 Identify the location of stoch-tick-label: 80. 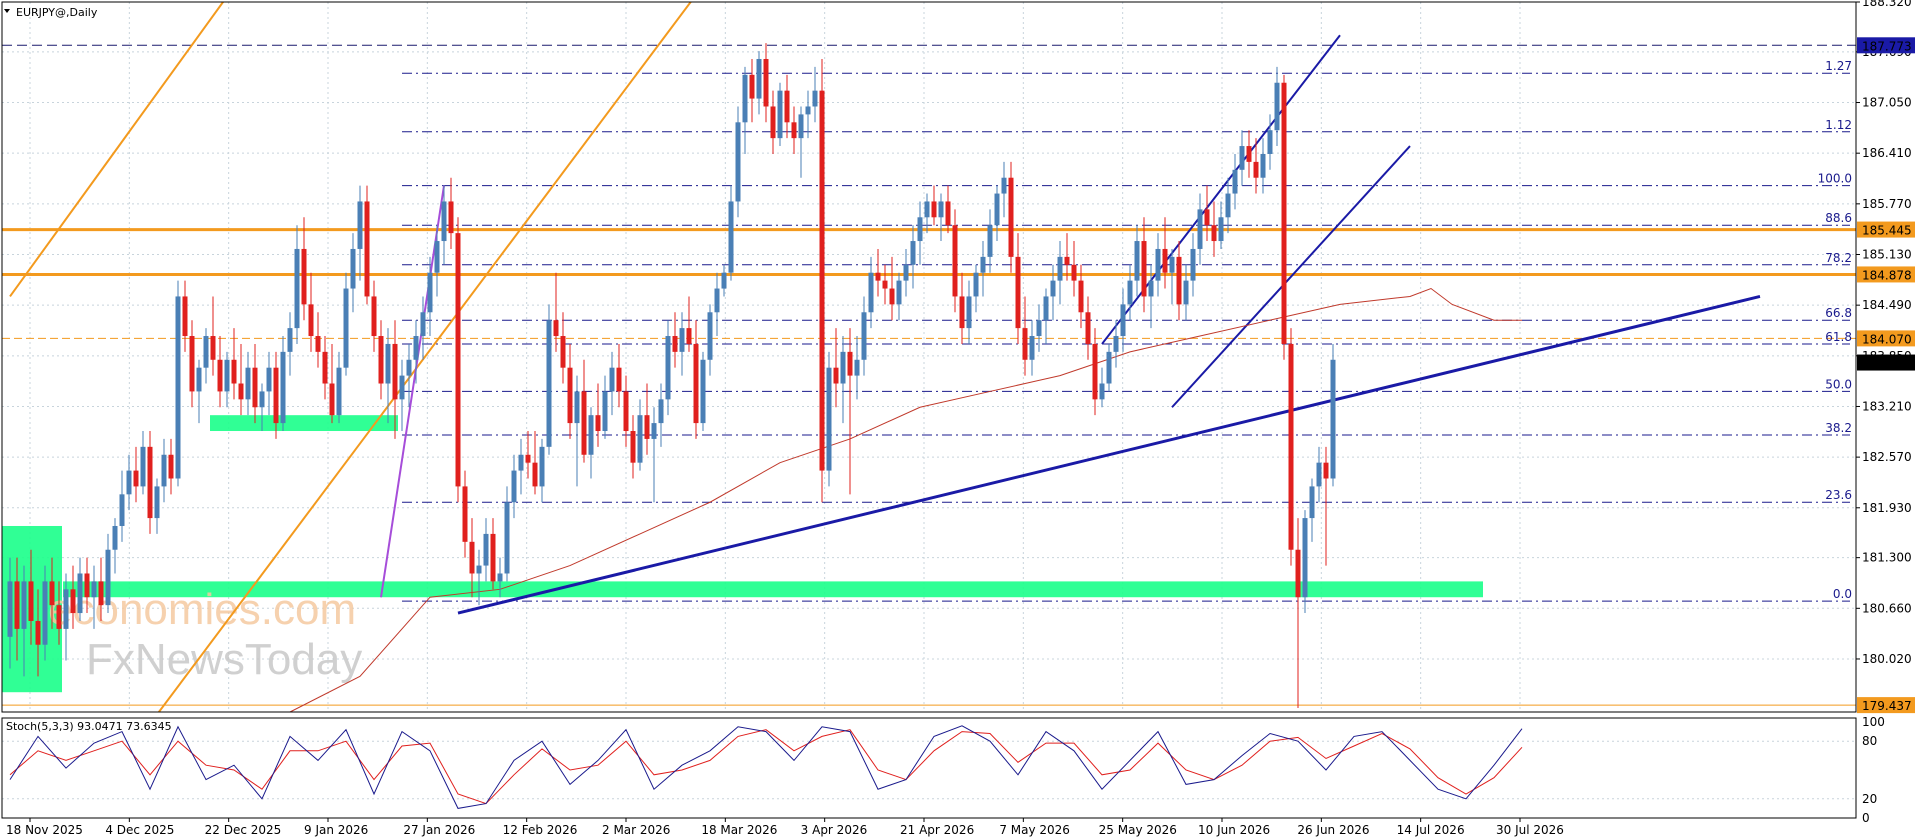
(1869, 741).